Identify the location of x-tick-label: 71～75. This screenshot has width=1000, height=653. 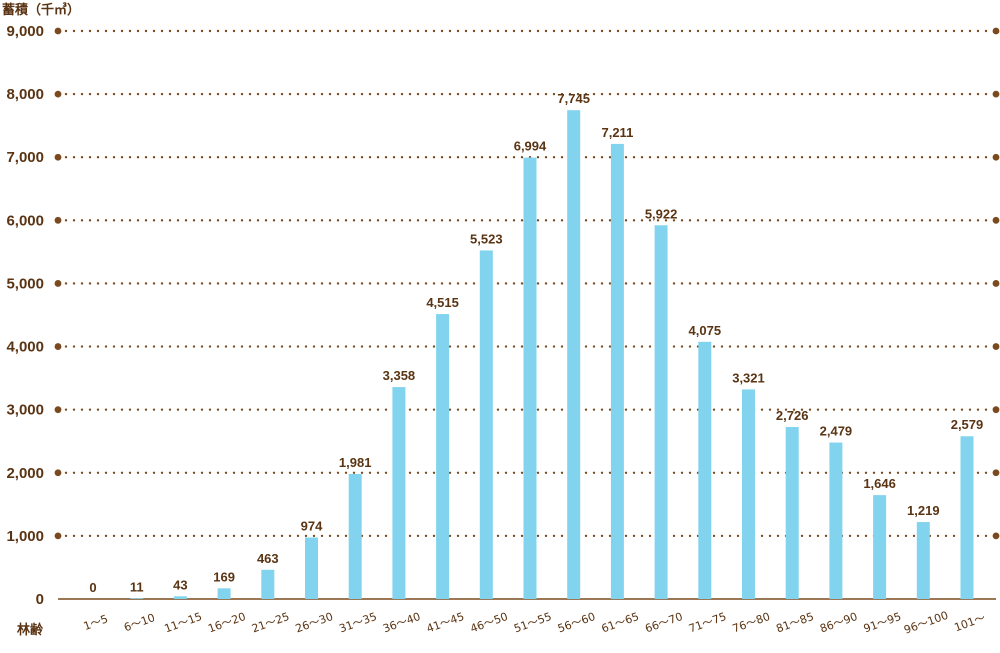
(707, 623).